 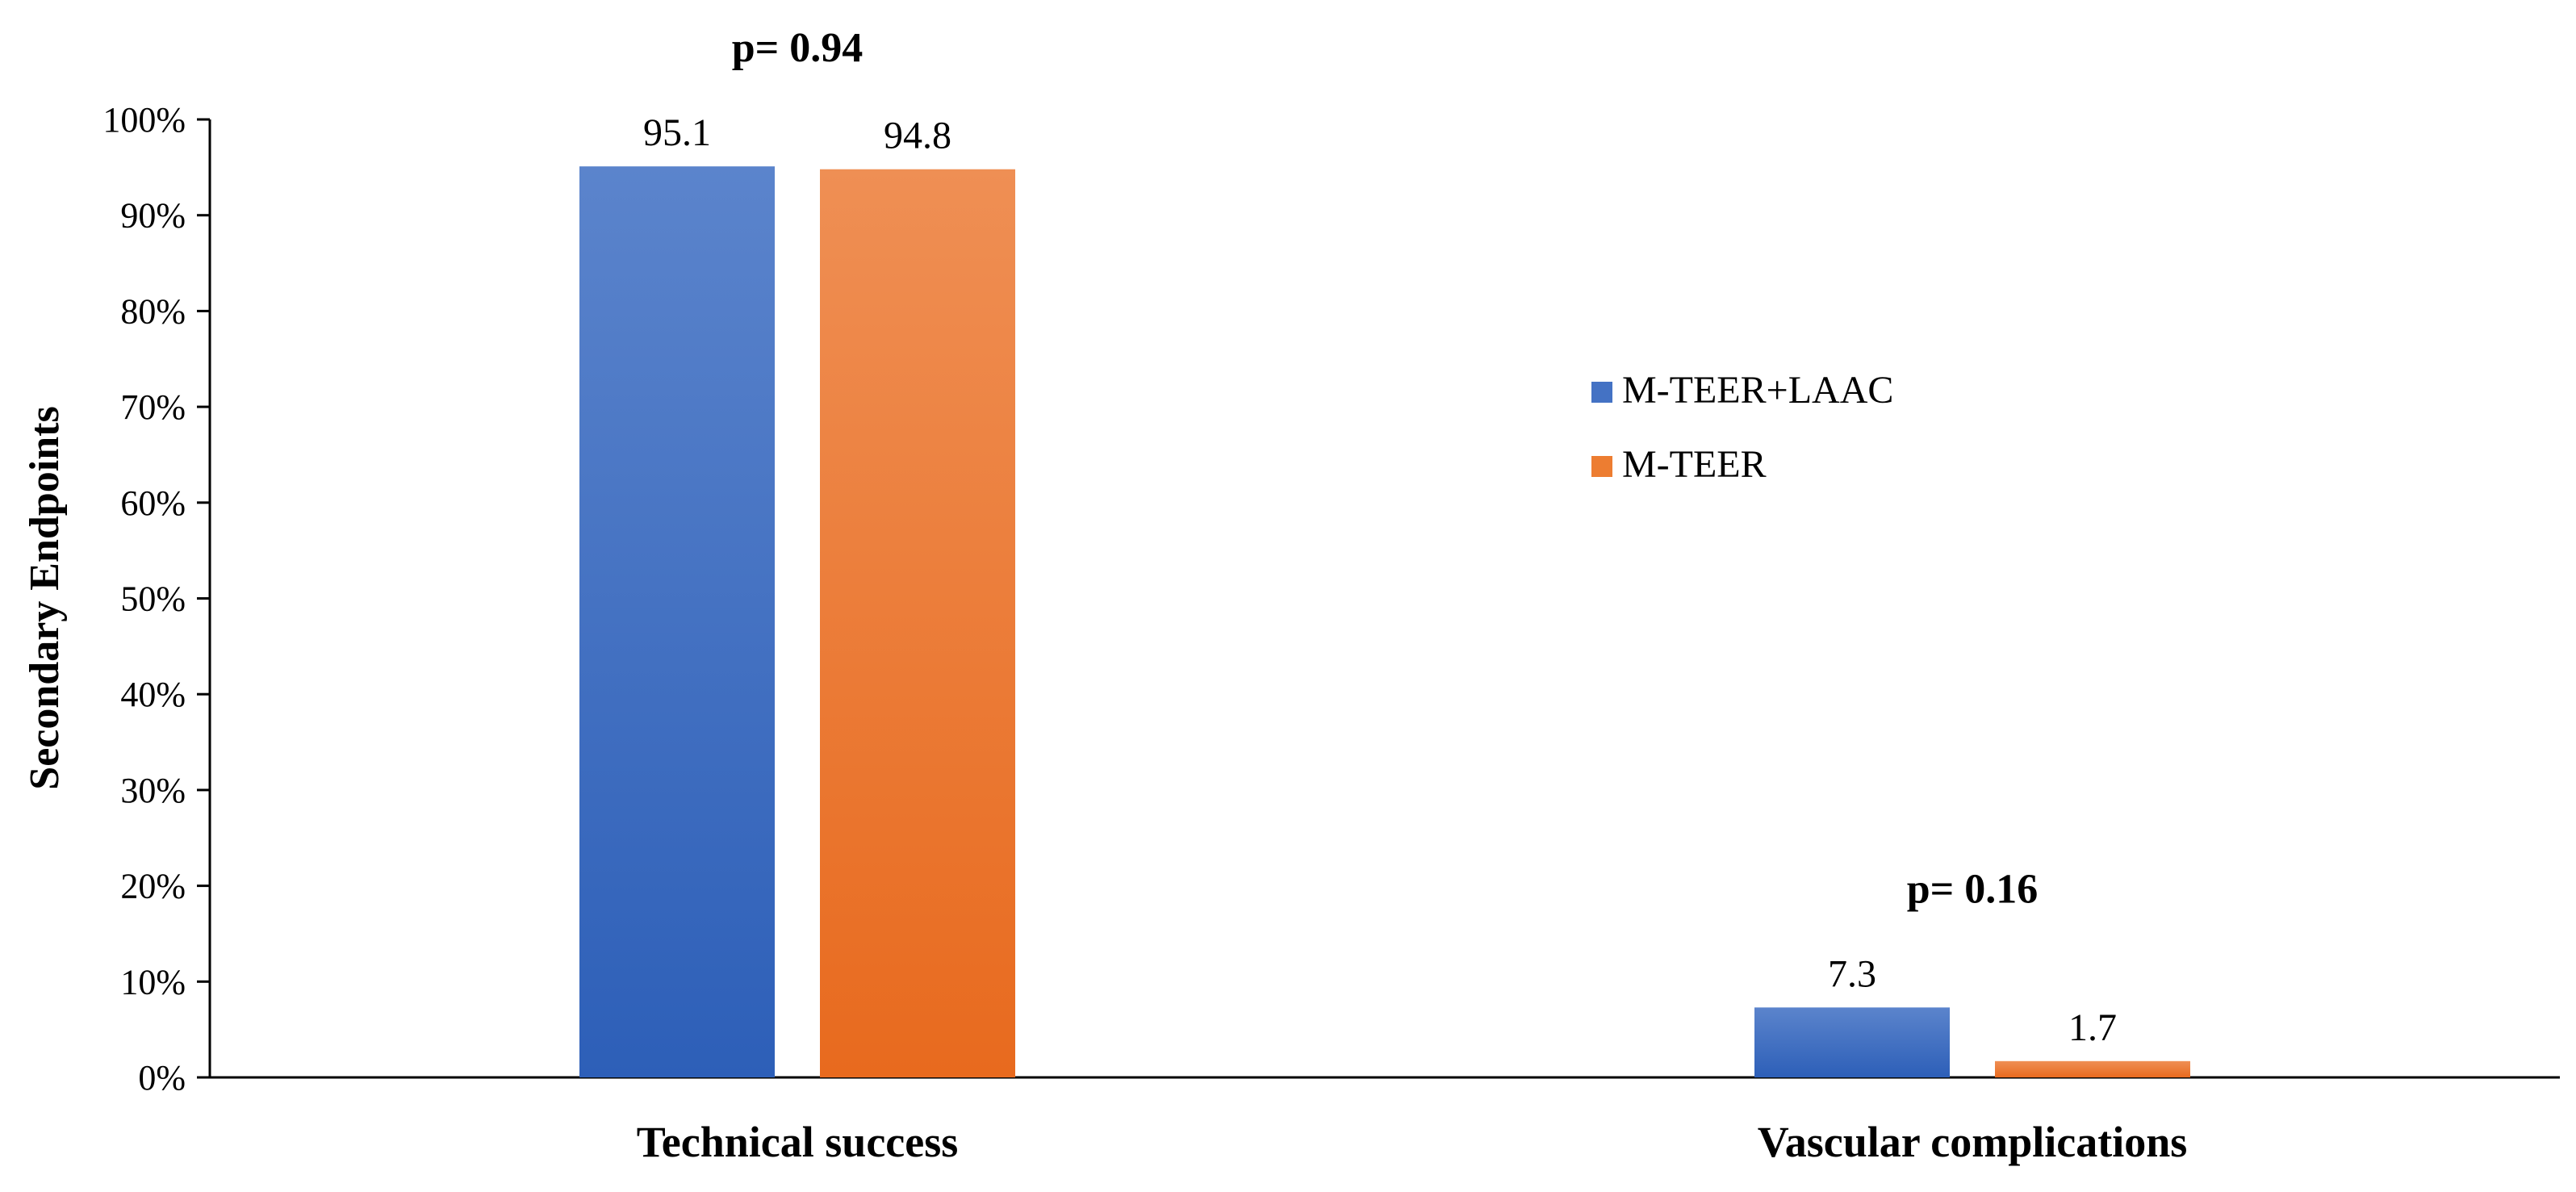 What do you see at coordinates (153, 694) in the screenshot?
I see `y-tick-label: 40%` at bounding box center [153, 694].